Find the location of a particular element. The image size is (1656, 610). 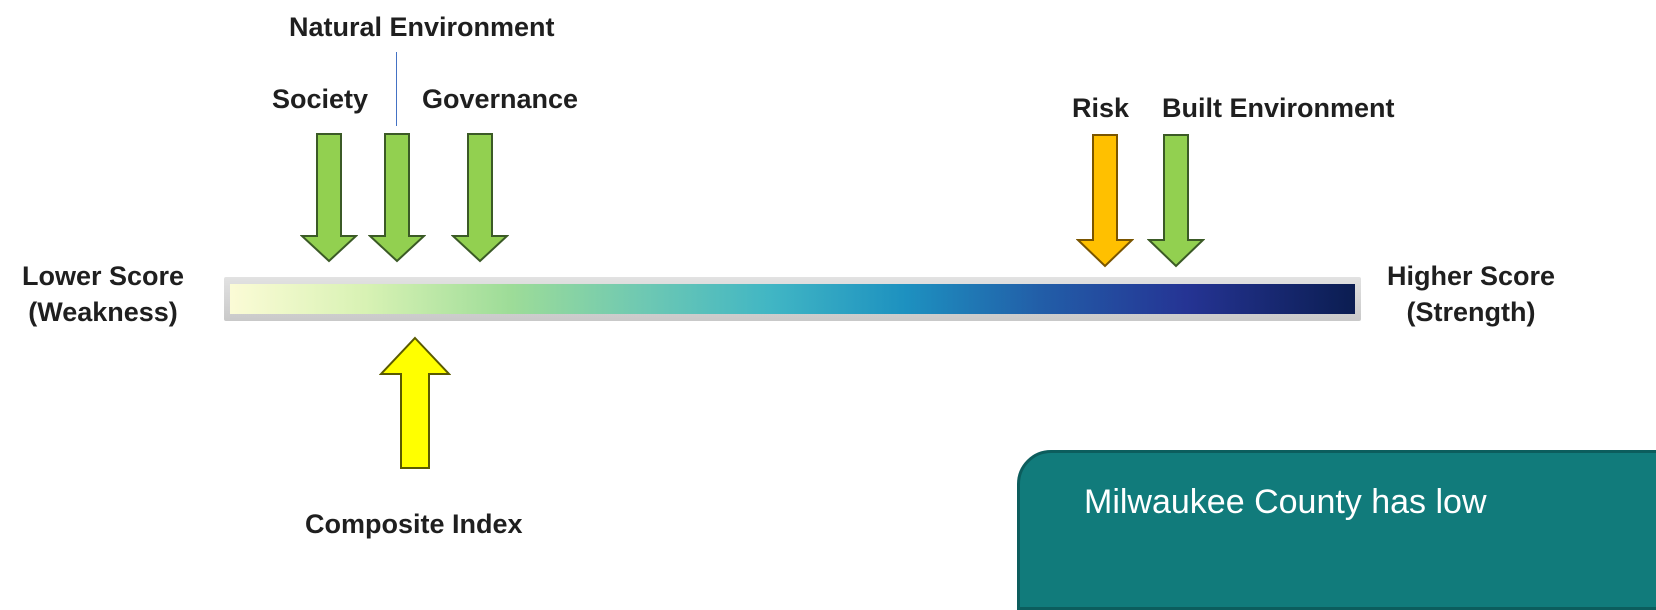

score-gradient-fill is located at coordinates (792, 299).